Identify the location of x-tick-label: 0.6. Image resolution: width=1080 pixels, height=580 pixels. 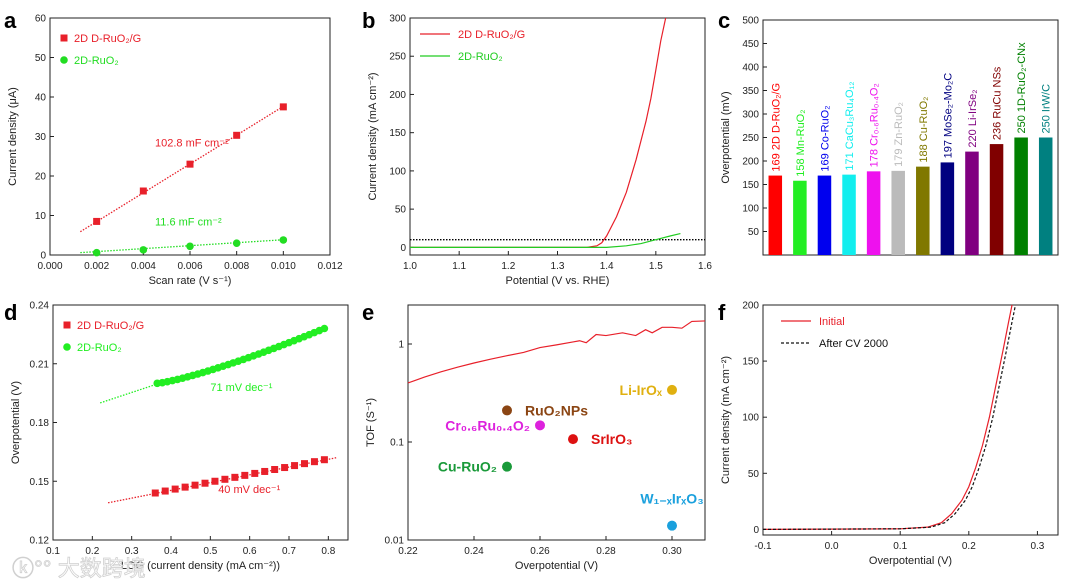
(250, 551).